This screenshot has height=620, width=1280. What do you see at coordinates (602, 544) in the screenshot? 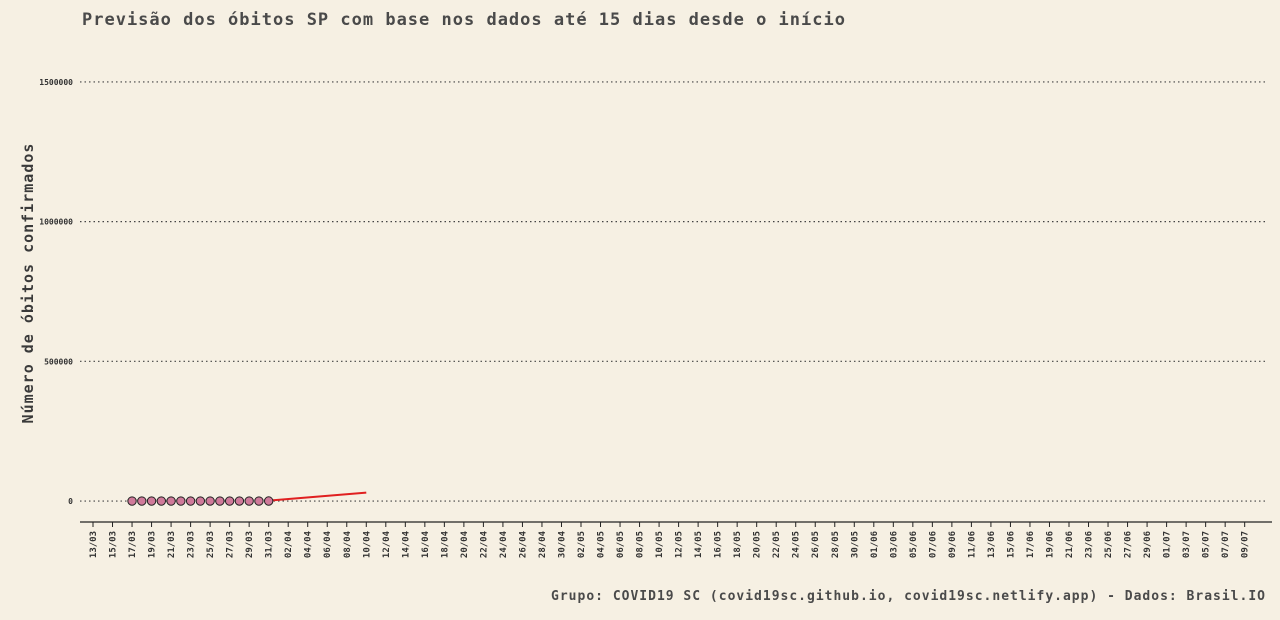
I see `x-tick-label: 04/05` at bounding box center [602, 544].